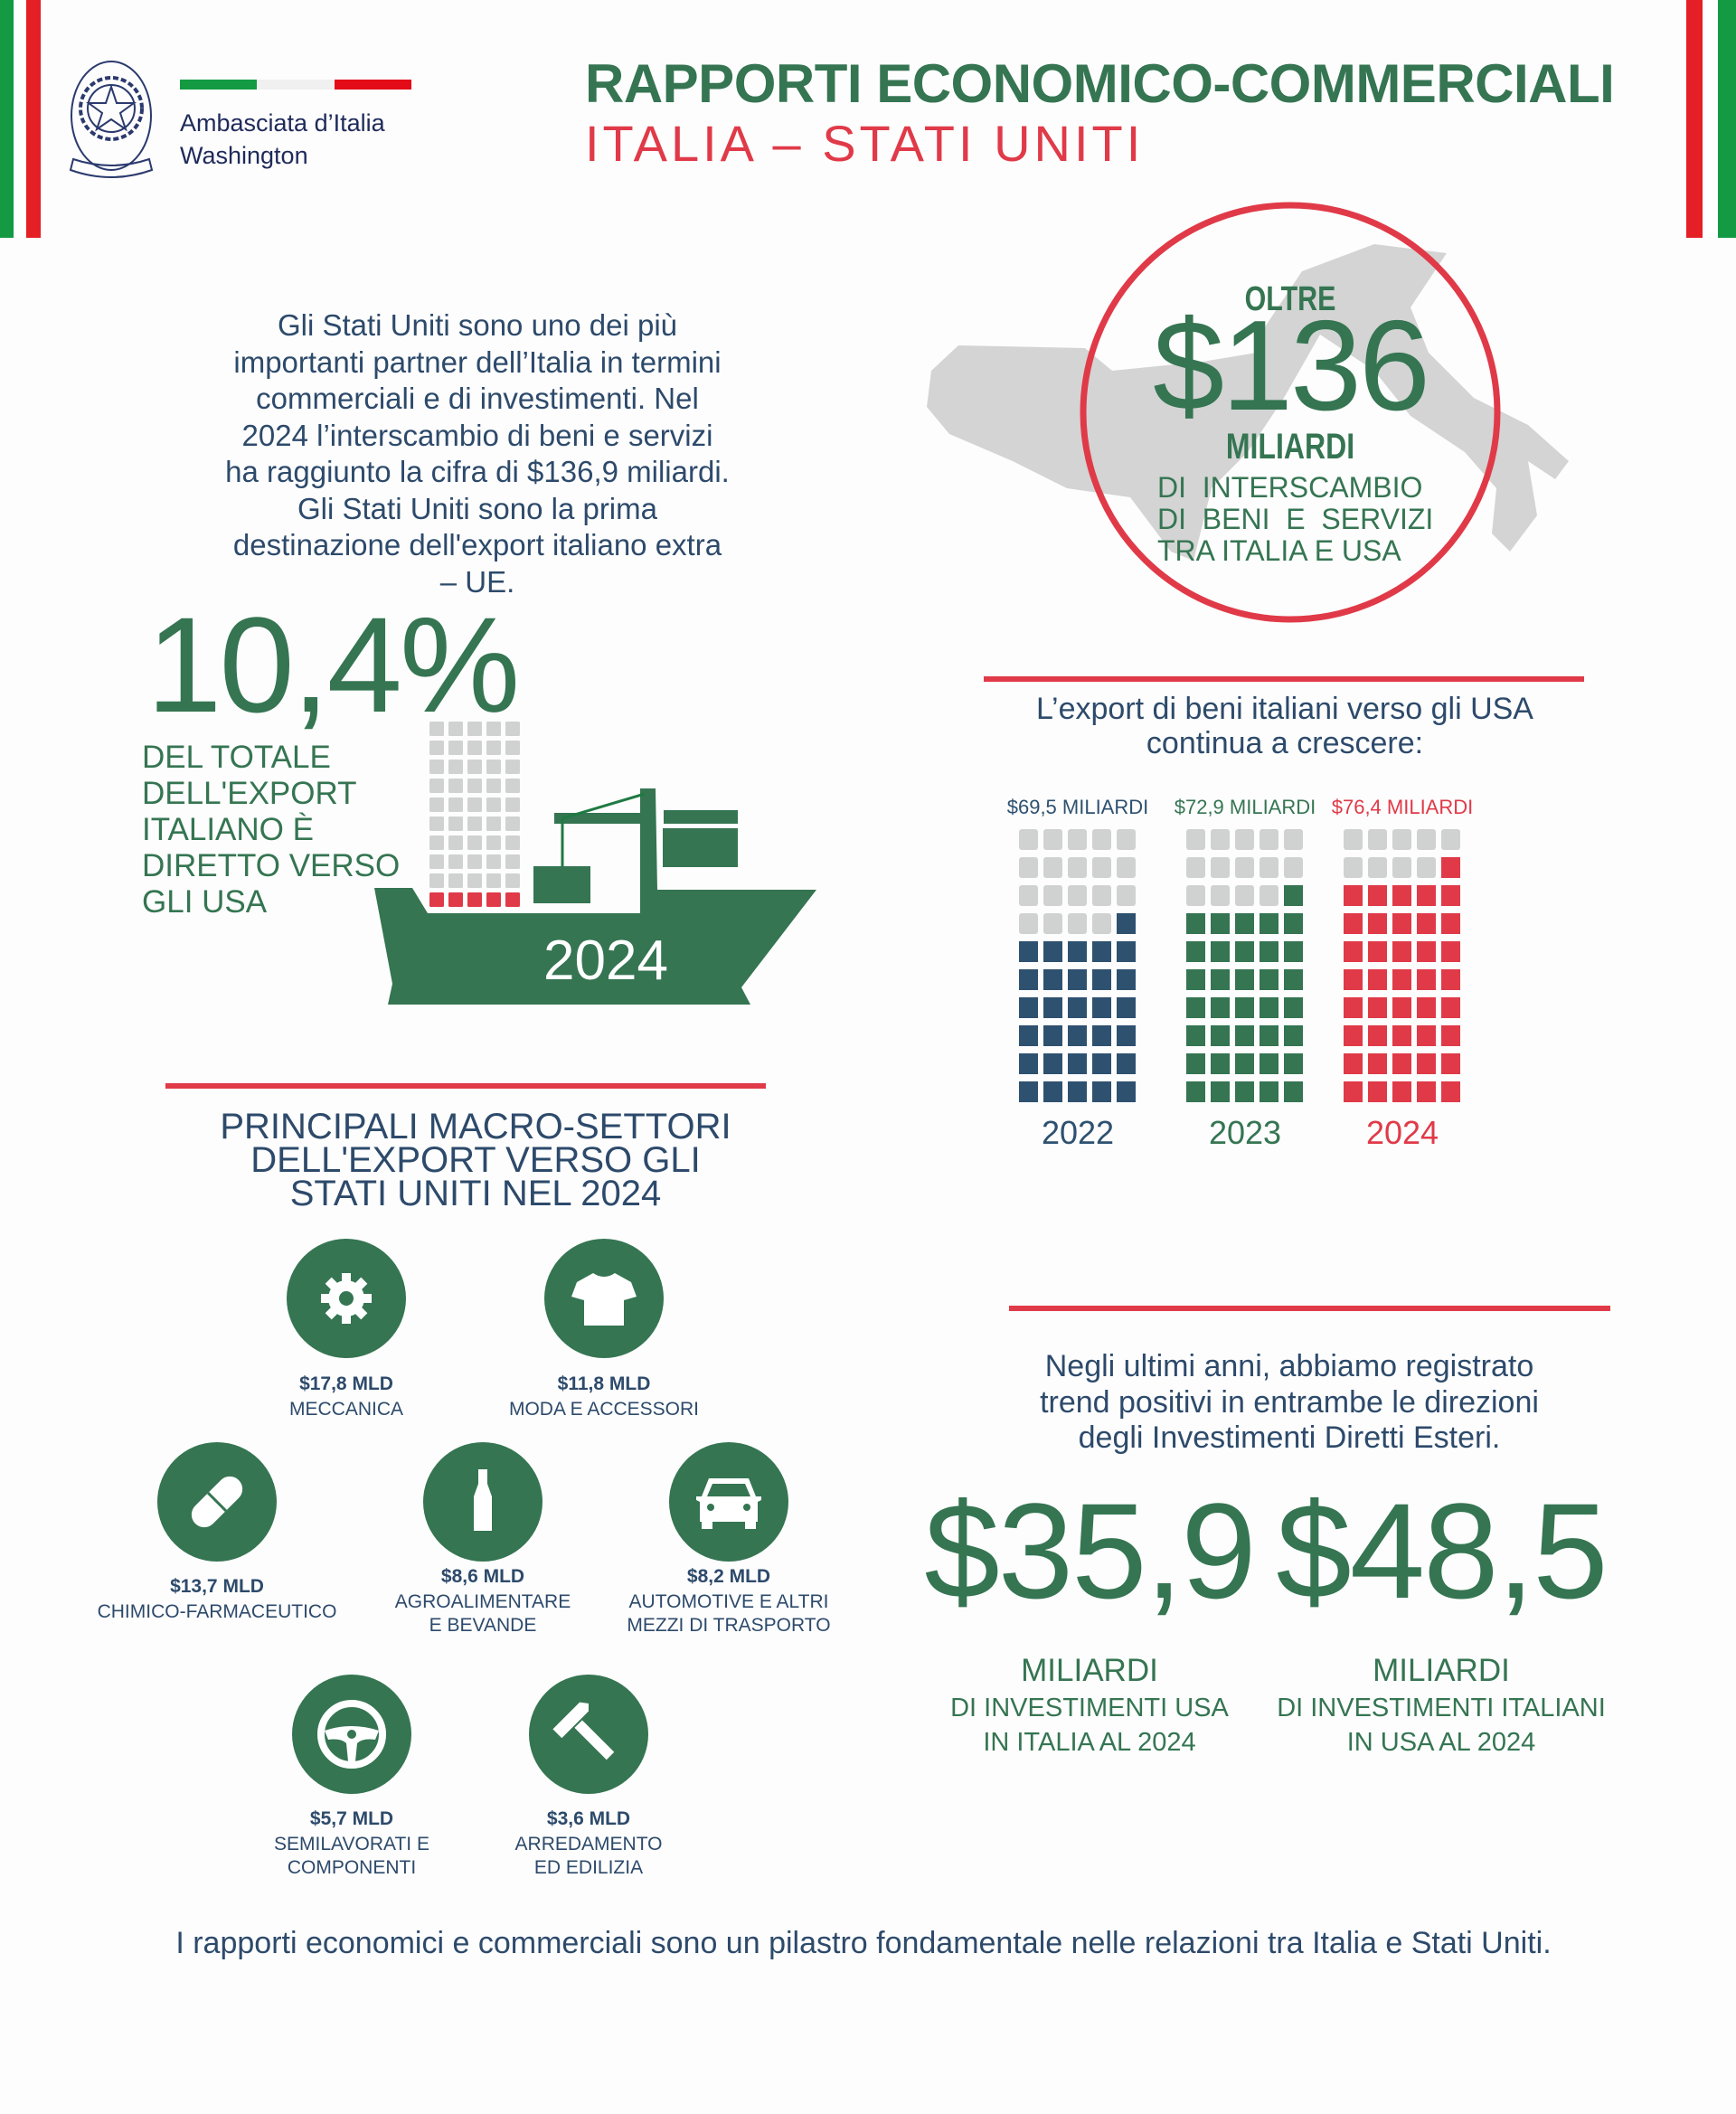 The height and width of the screenshot is (2114, 1736). What do you see at coordinates (1441, 1726) in the screenshot?
I see `investment-description: DI INVESTIMENTI ITALIANI IN USA AL 2024` at bounding box center [1441, 1726].